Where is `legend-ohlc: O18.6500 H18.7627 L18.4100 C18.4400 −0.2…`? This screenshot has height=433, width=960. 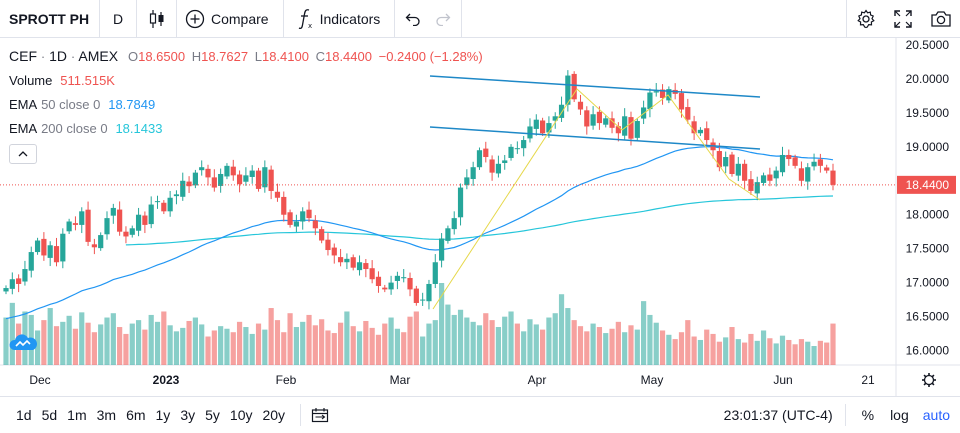 legend-ohlc: O18.6500 H18.7627 L18.4100 C18.4400 −0.2… is located at coordinates (305, 56).